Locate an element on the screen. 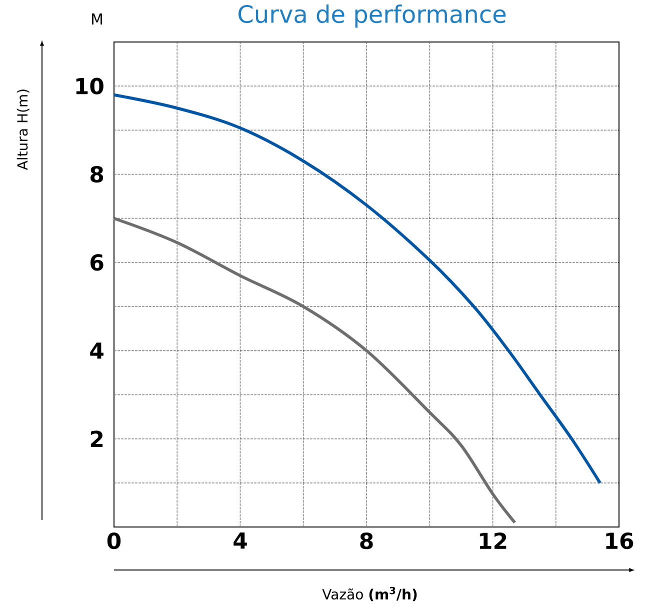  text: M is located at coordinates (97, 19).